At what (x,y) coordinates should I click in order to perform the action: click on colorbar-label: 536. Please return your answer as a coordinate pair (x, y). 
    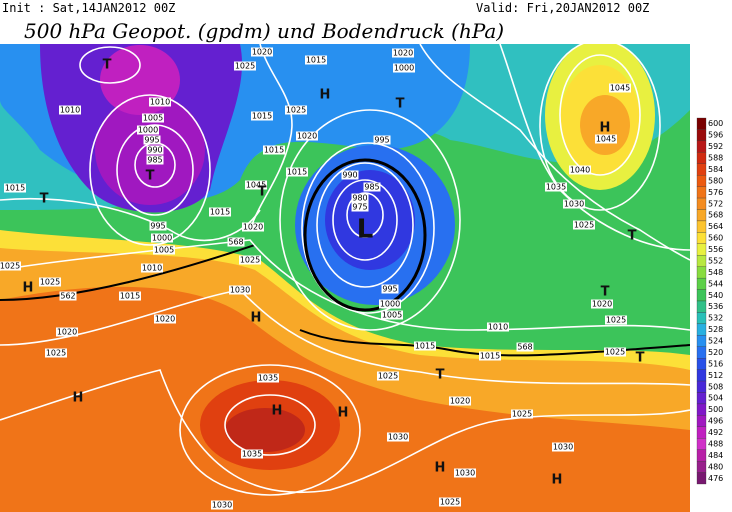
    Looking at the image, I should click on (715, 306).